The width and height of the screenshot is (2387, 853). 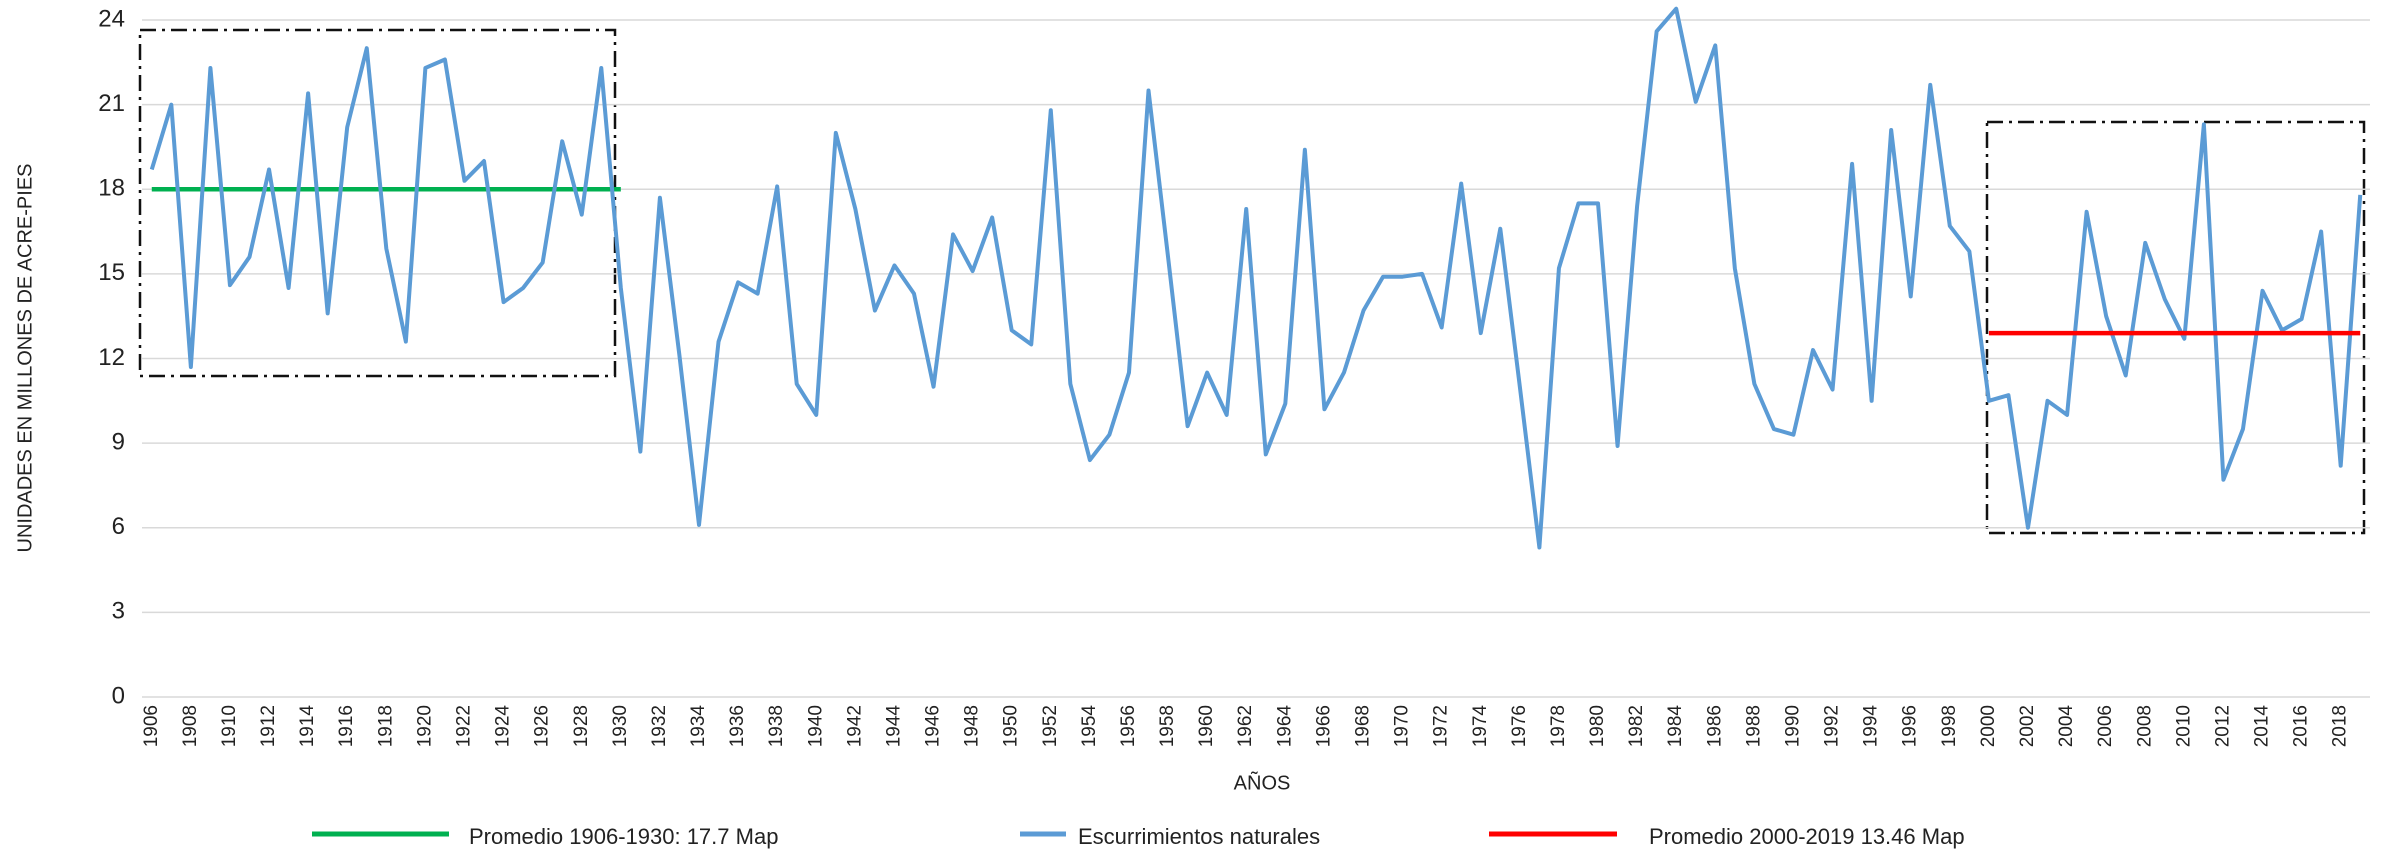 I want to click on x-tick-label: 1990, so click(x=1792, y=726).